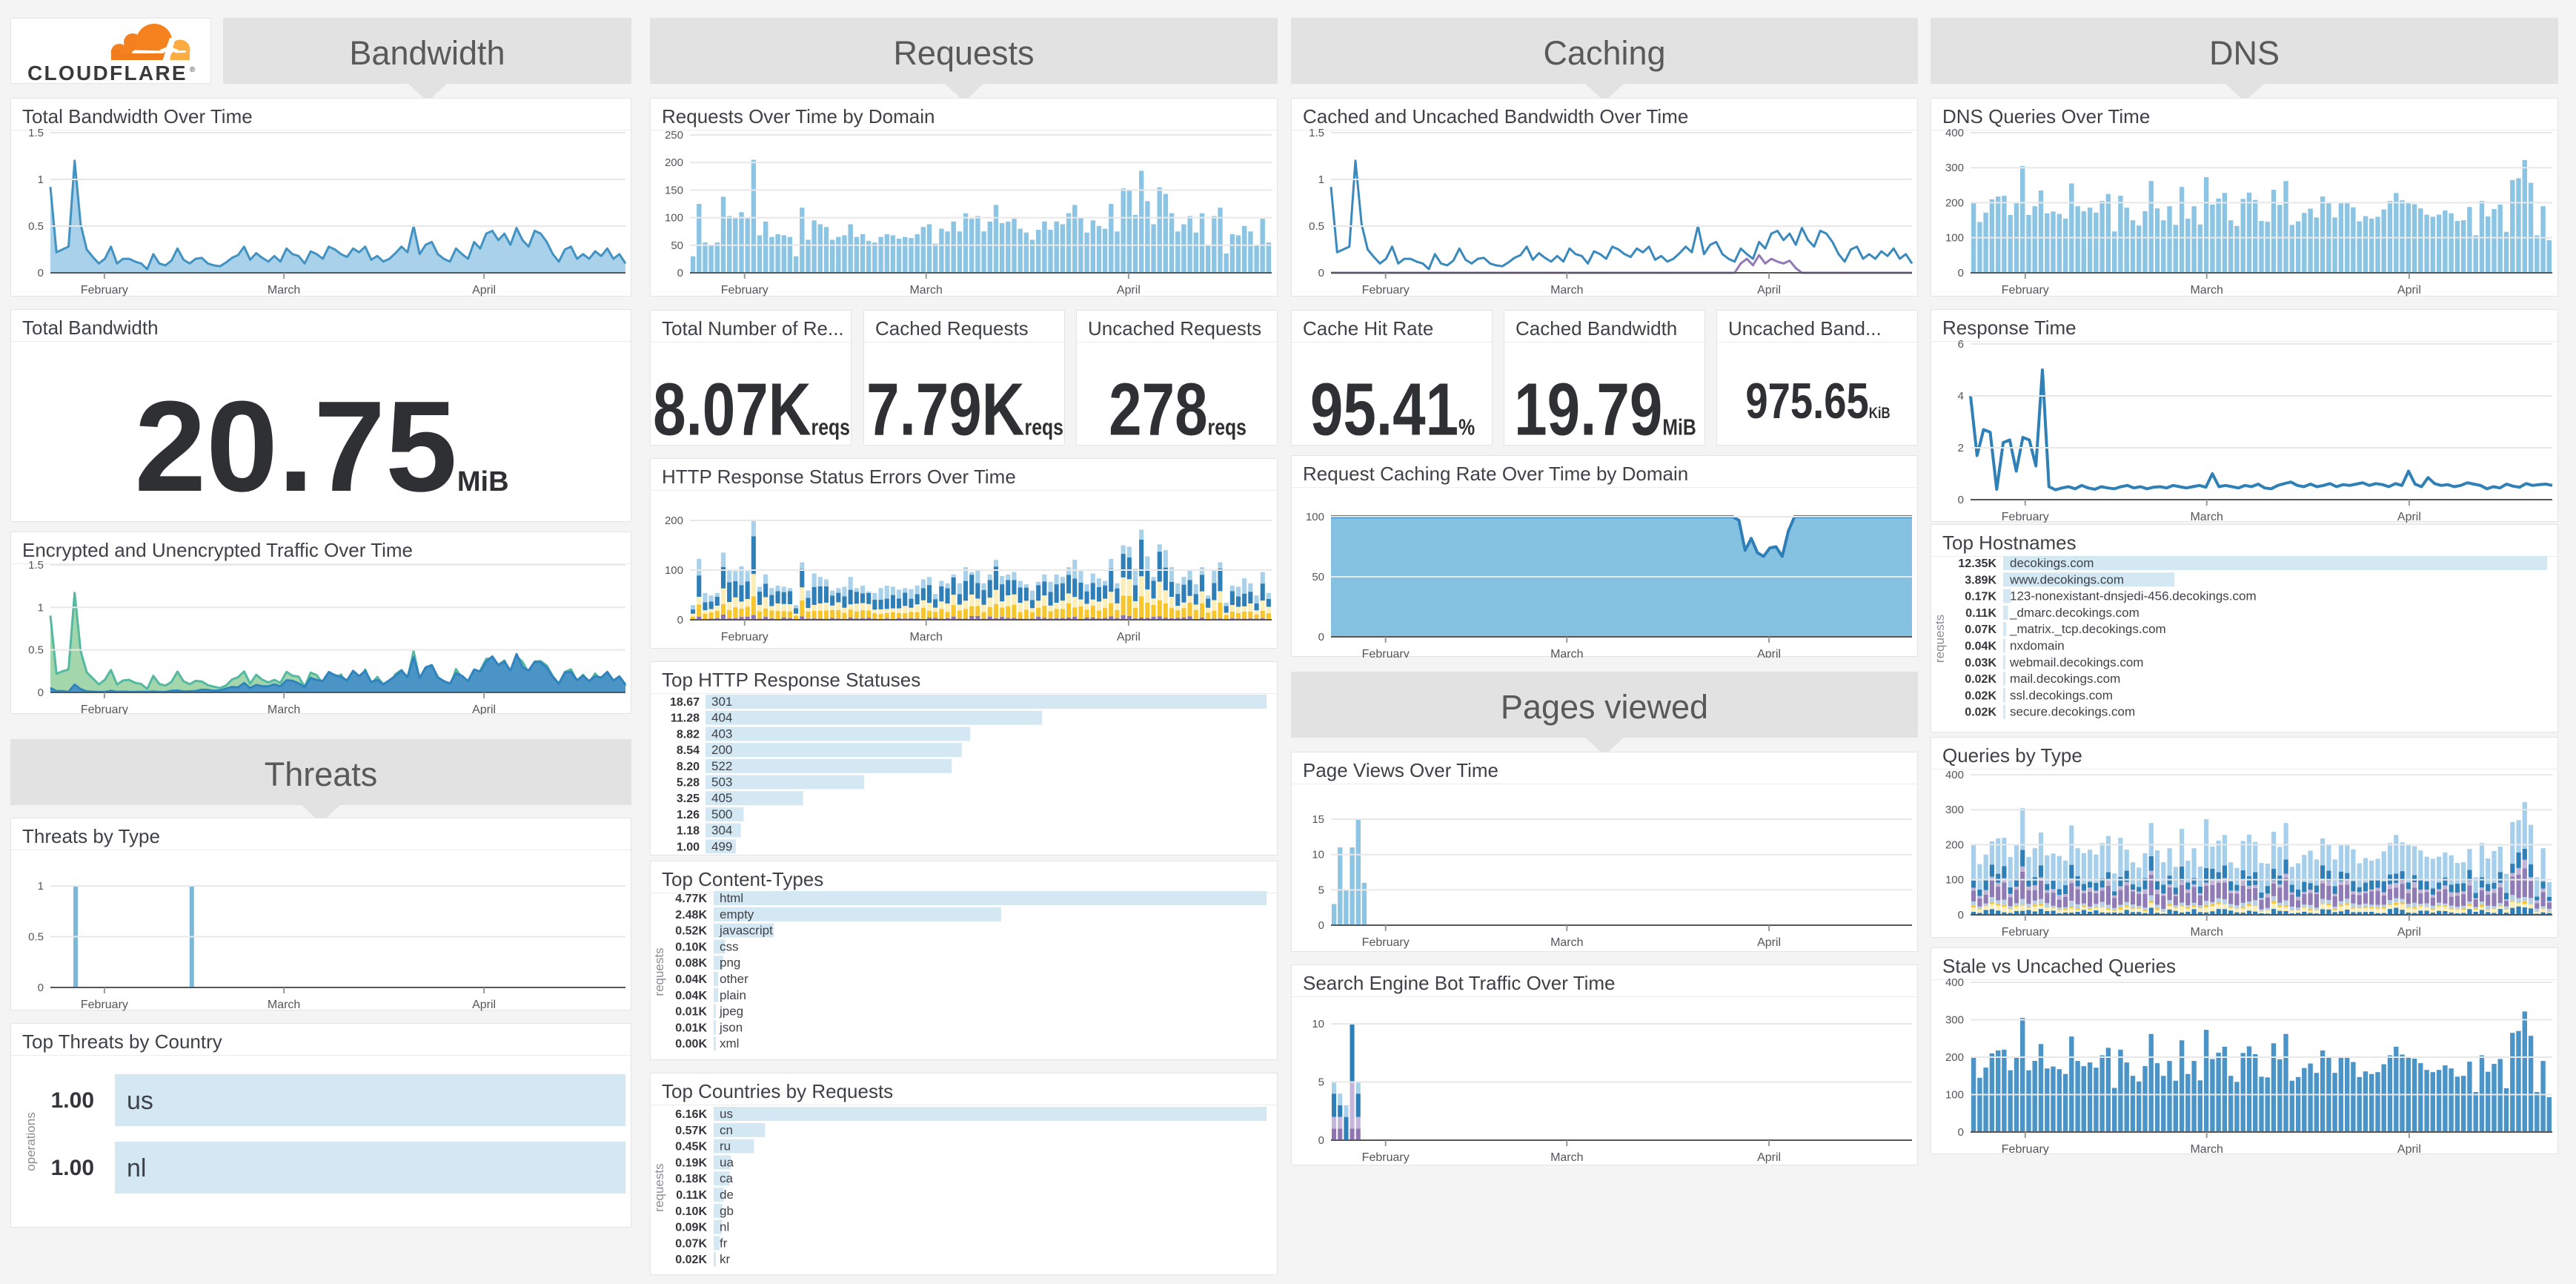 The width and height of the screenshot is (2576, 1284). Describe the element at coordinates (659, 1187) in the screenshot. I see `svg-text: requests` at that location.